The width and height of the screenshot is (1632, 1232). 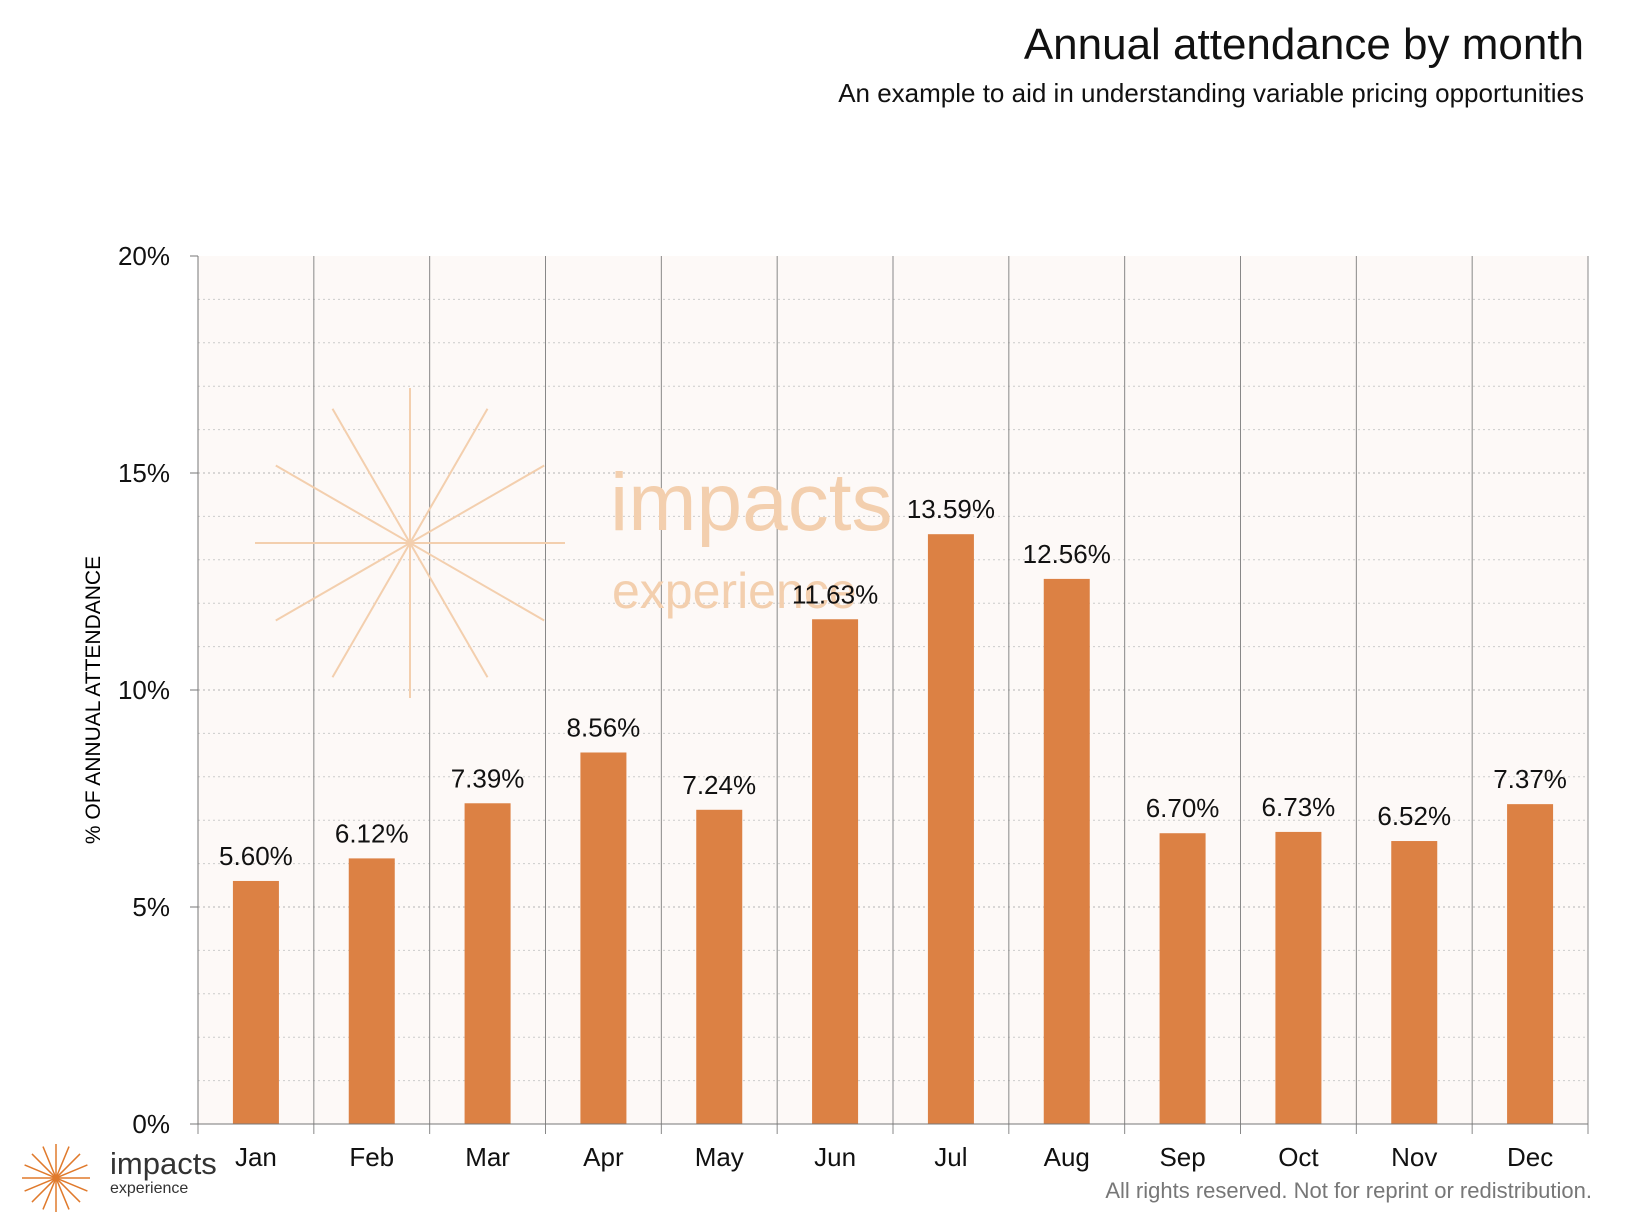 I want to click on x-tick-label: Feb, so click(x=371, y=1157).